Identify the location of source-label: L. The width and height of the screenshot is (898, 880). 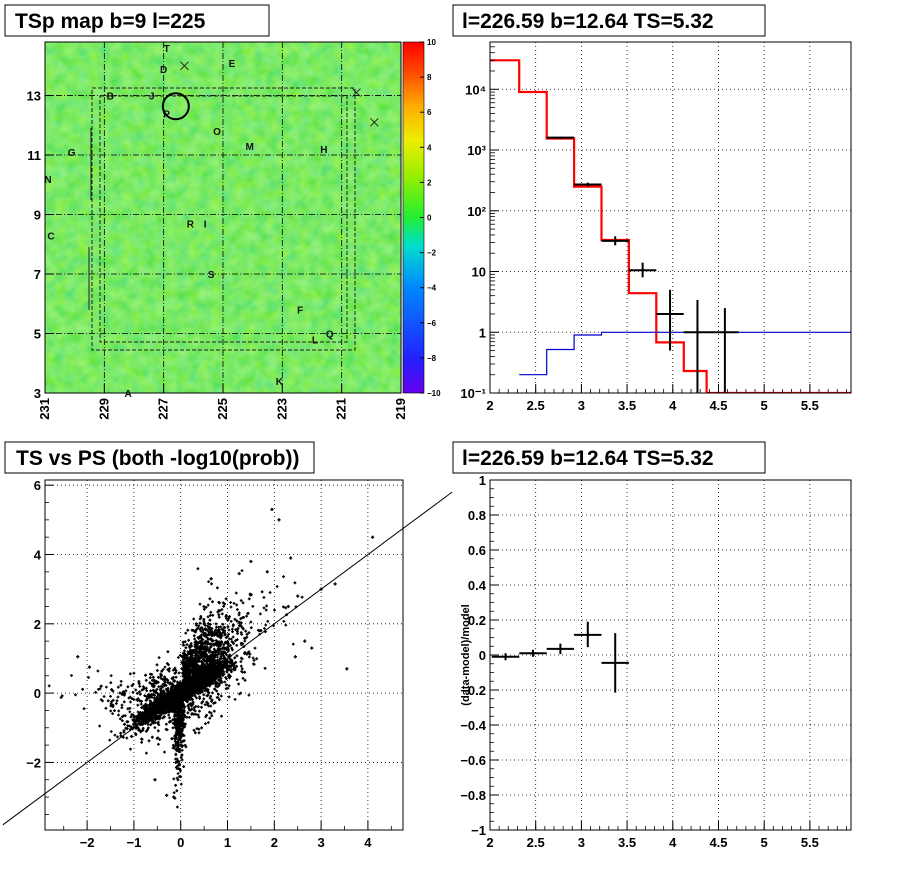
(315, 340).